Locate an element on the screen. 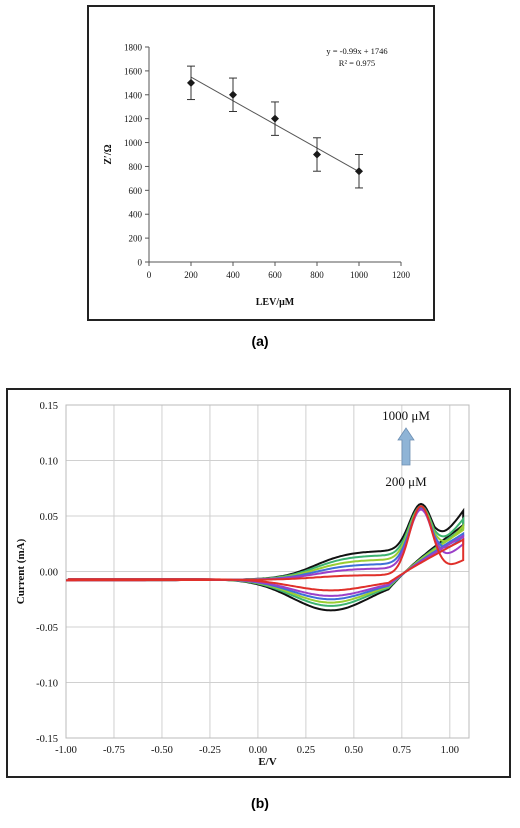  y-axis-title: Z′/Ω is located at coordinates (108, 154).